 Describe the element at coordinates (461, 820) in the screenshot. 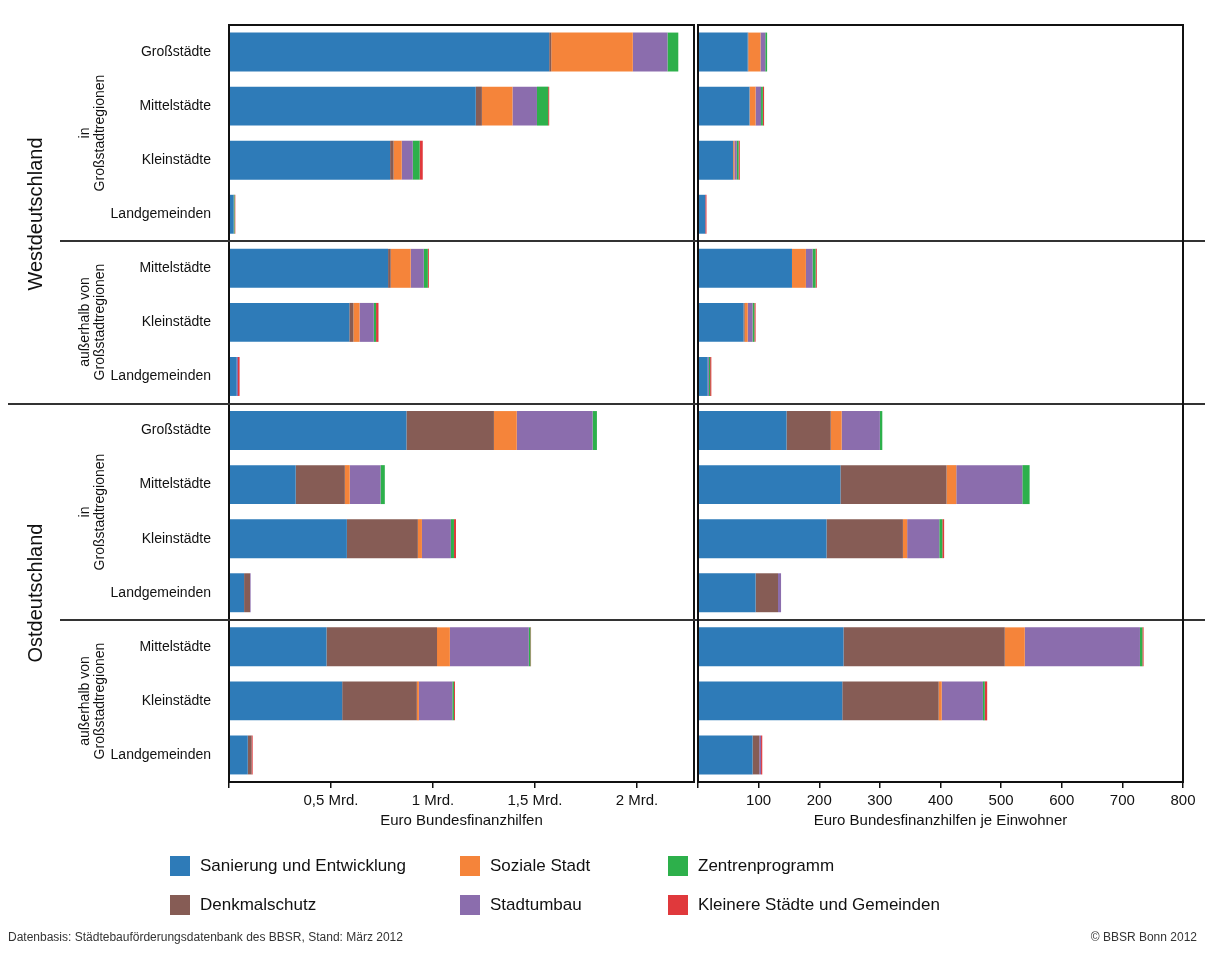

I see `x-axis-title: Euro Bundesfinanzhilfen` at that location.